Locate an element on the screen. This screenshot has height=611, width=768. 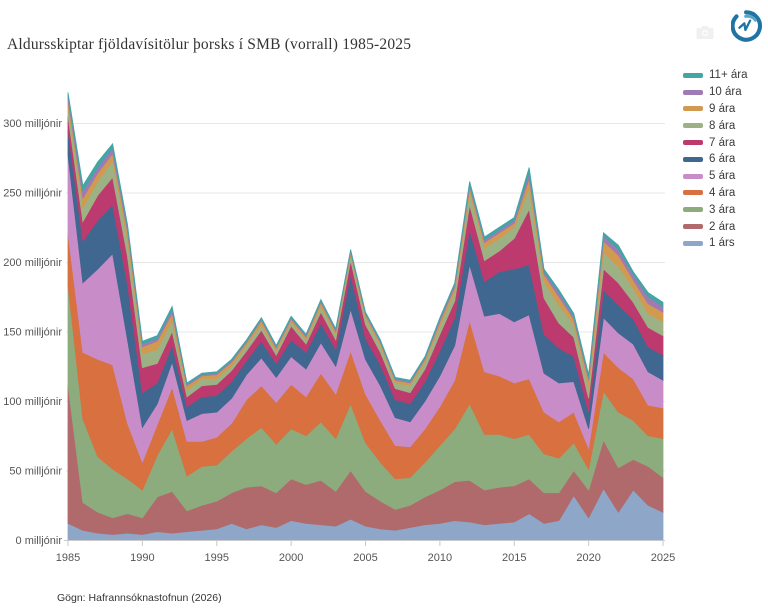
legend-label: 10 ára is located at coordinates (725, 92).